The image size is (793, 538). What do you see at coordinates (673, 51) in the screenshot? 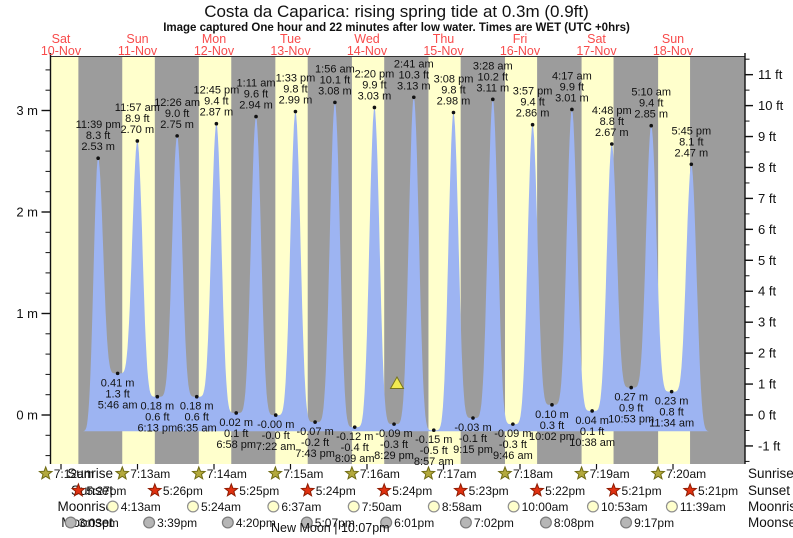
I see `day-date: 18-Nov` at bounding box center [673, 51].